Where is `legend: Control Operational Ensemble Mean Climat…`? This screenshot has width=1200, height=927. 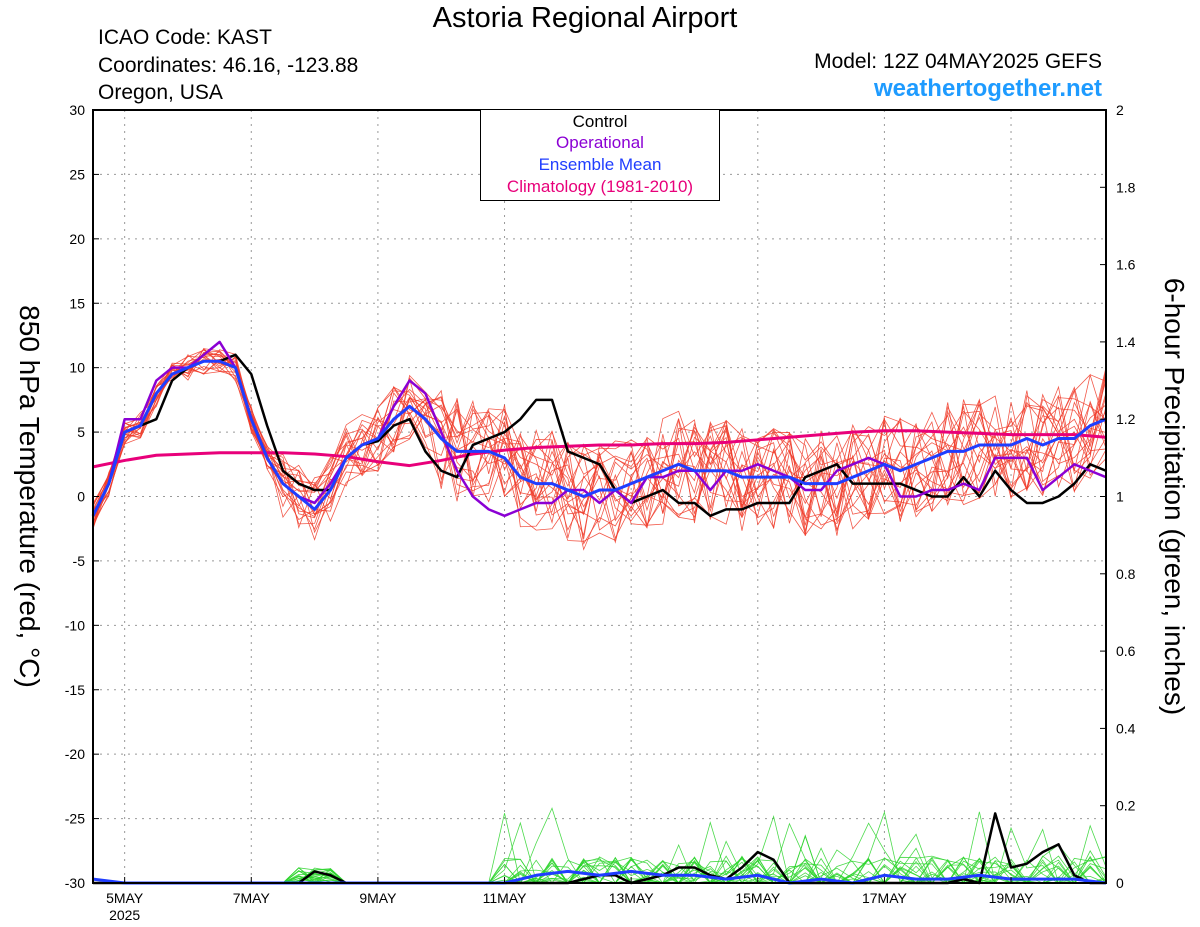 legend: Control Operational Ensemble Mean Climat… is located at coordinates (600, 155).